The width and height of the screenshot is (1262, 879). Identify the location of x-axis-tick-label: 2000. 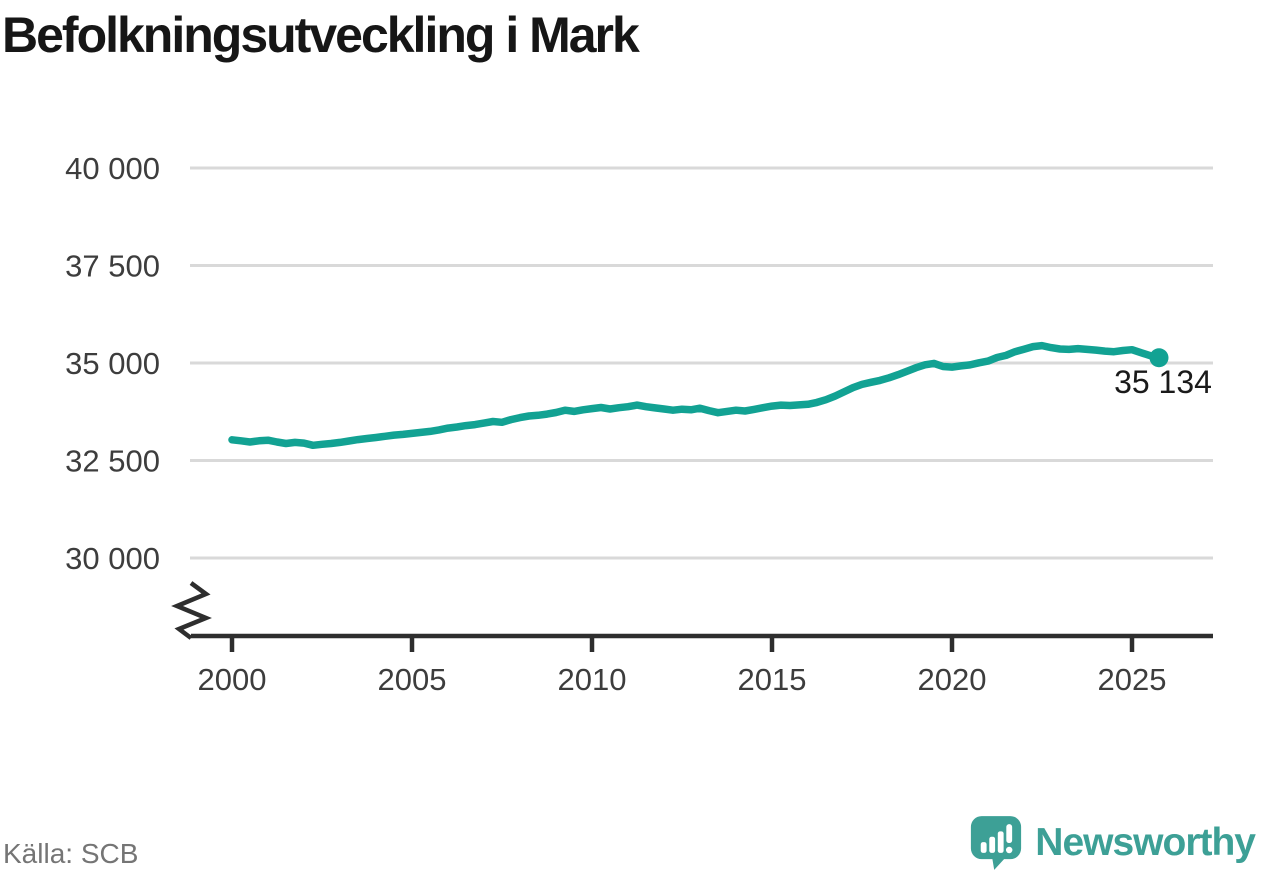
(232, 679).